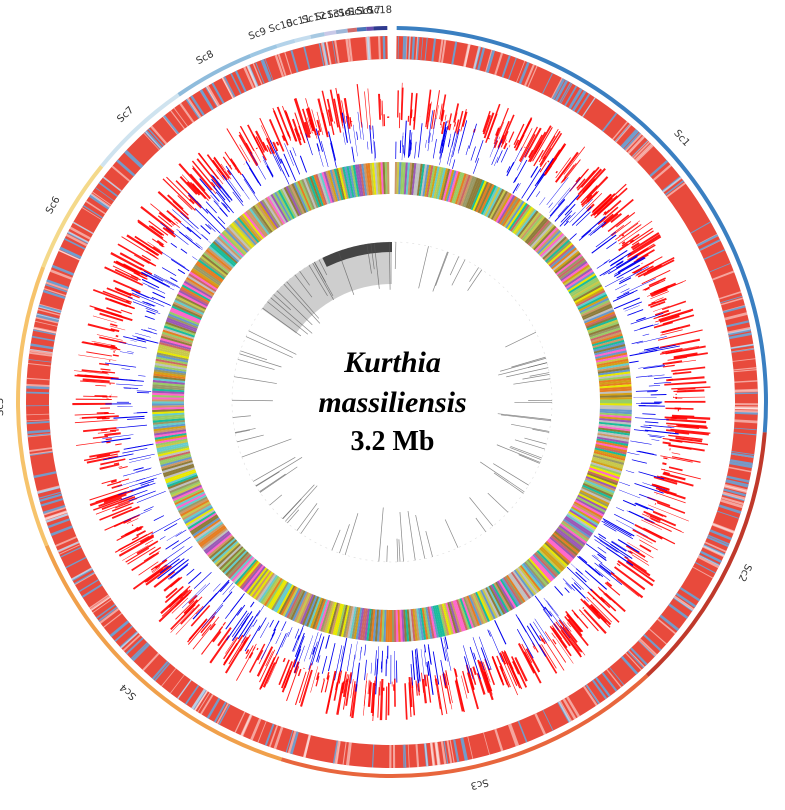 This screenshot has height=810, width=785. Describe the element at coordinates (314, 18) in the screenshot. I see `scaffold-label-sc12: Sc12` at that location.